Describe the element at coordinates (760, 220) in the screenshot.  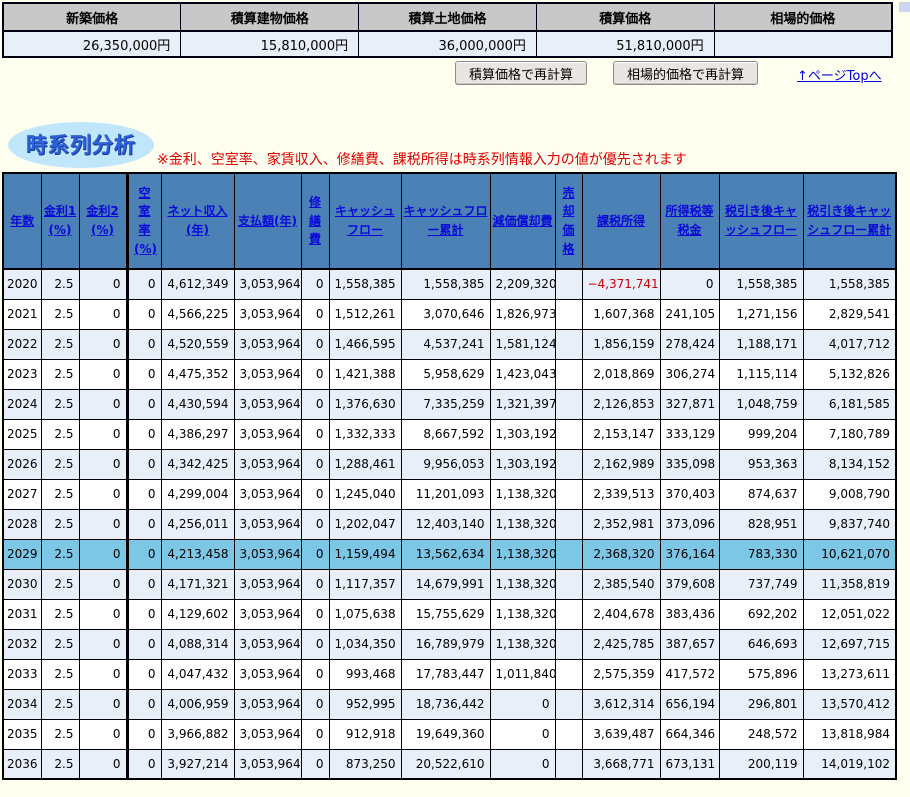
I see `column-header-link: 税引き後キャッシュフロー` at that location.